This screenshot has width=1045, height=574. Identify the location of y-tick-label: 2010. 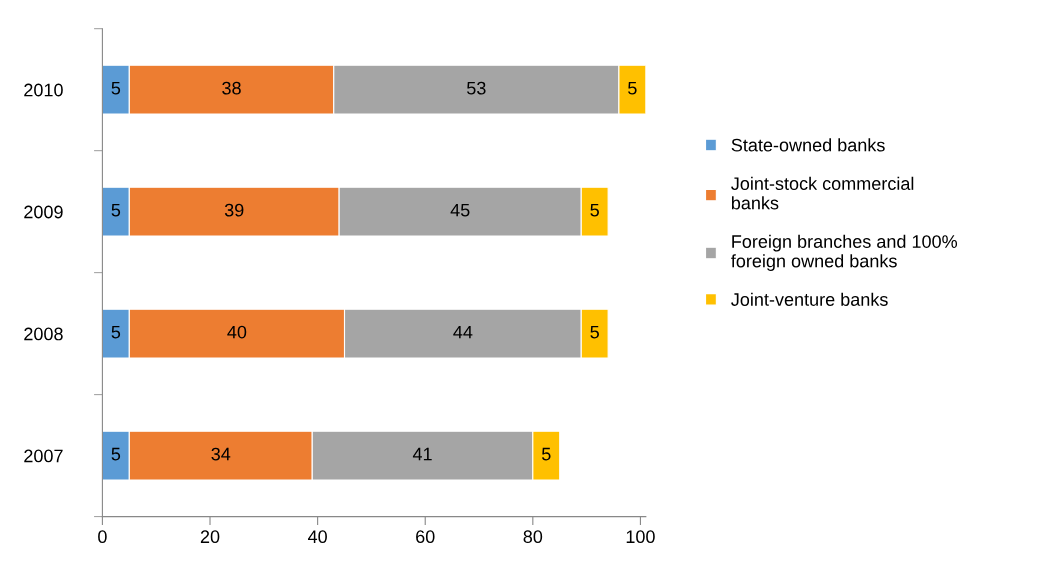
(43, 90).